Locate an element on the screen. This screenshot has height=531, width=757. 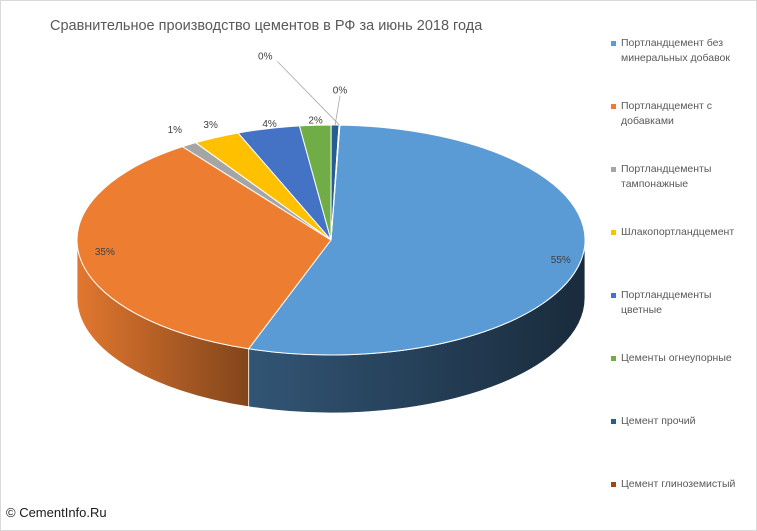
data-label-1: 35% is located at coordinates (105, 252).